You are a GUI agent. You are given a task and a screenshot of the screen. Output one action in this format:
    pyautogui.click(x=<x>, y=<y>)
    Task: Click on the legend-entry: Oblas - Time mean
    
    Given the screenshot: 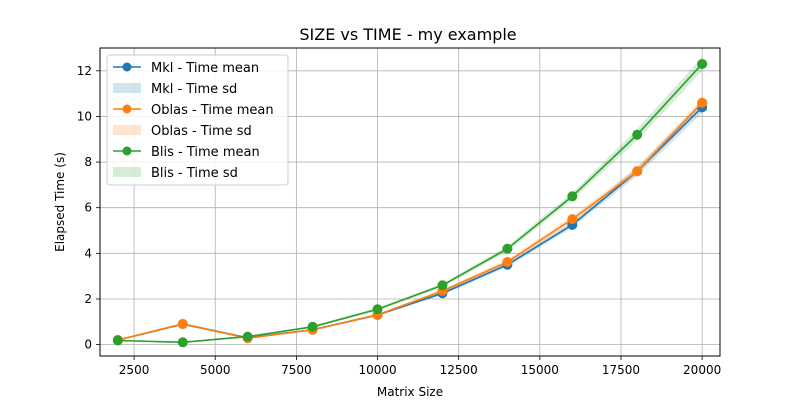 What is the action you would take?
    pyautogui.click(x=193, y=110)
    